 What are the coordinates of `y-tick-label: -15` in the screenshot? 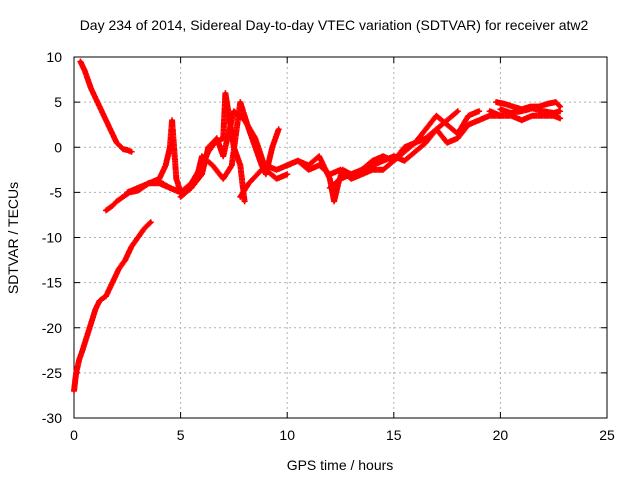 It's located at (52, 283).